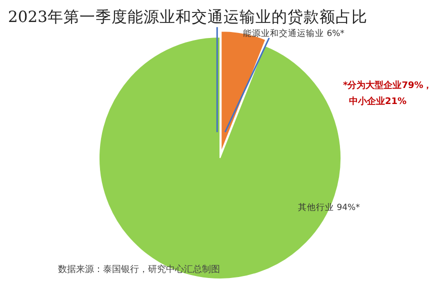  What do you see at coordinates (188, 17) in the screenshot?
I see `chart-title: 2023年第一季度能源业和交通运输业的贷款额占比` at bounding box center [188, 17].